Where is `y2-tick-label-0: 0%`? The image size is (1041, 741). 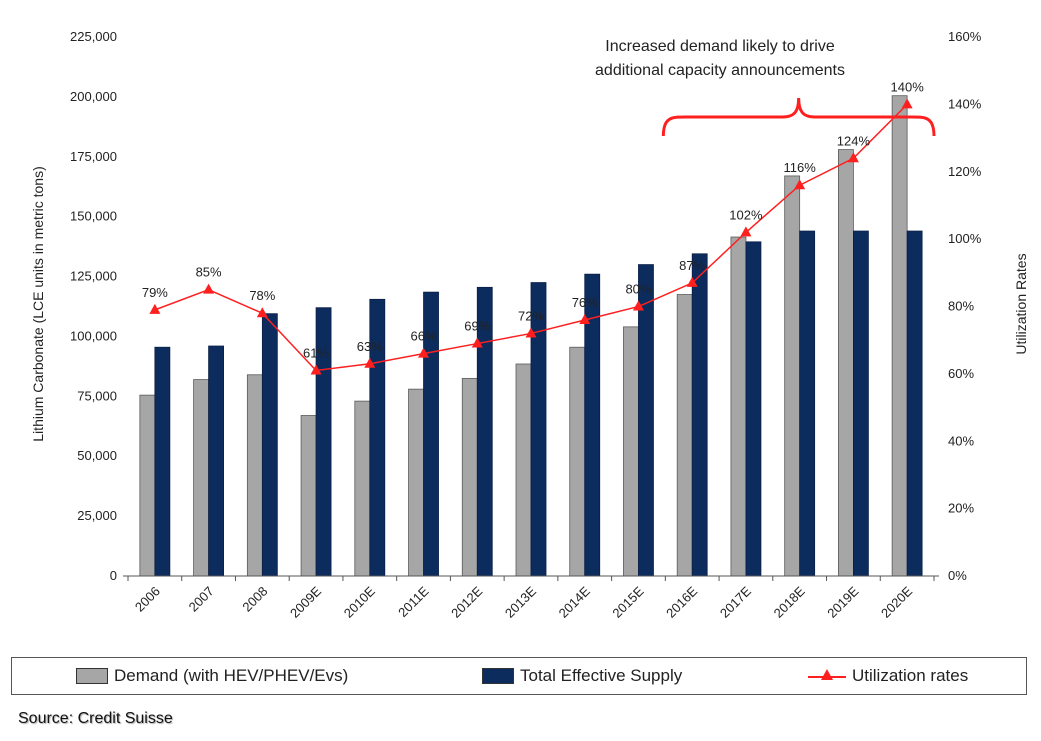
y2-tick-label-0: 0% is located at coordinates (957, 575).